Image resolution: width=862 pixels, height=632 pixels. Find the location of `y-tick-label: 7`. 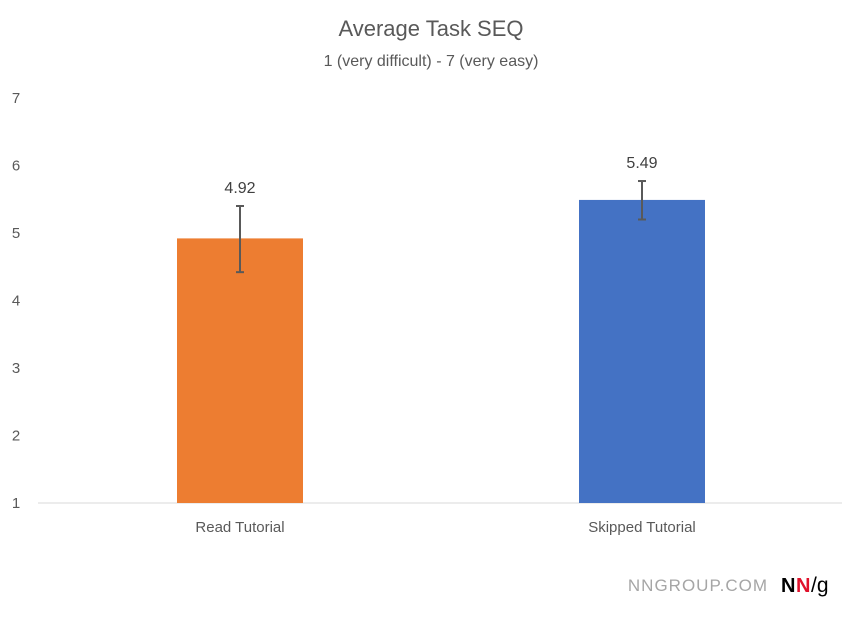

y-tick-label: 7 is located at coordinates (16, 98).